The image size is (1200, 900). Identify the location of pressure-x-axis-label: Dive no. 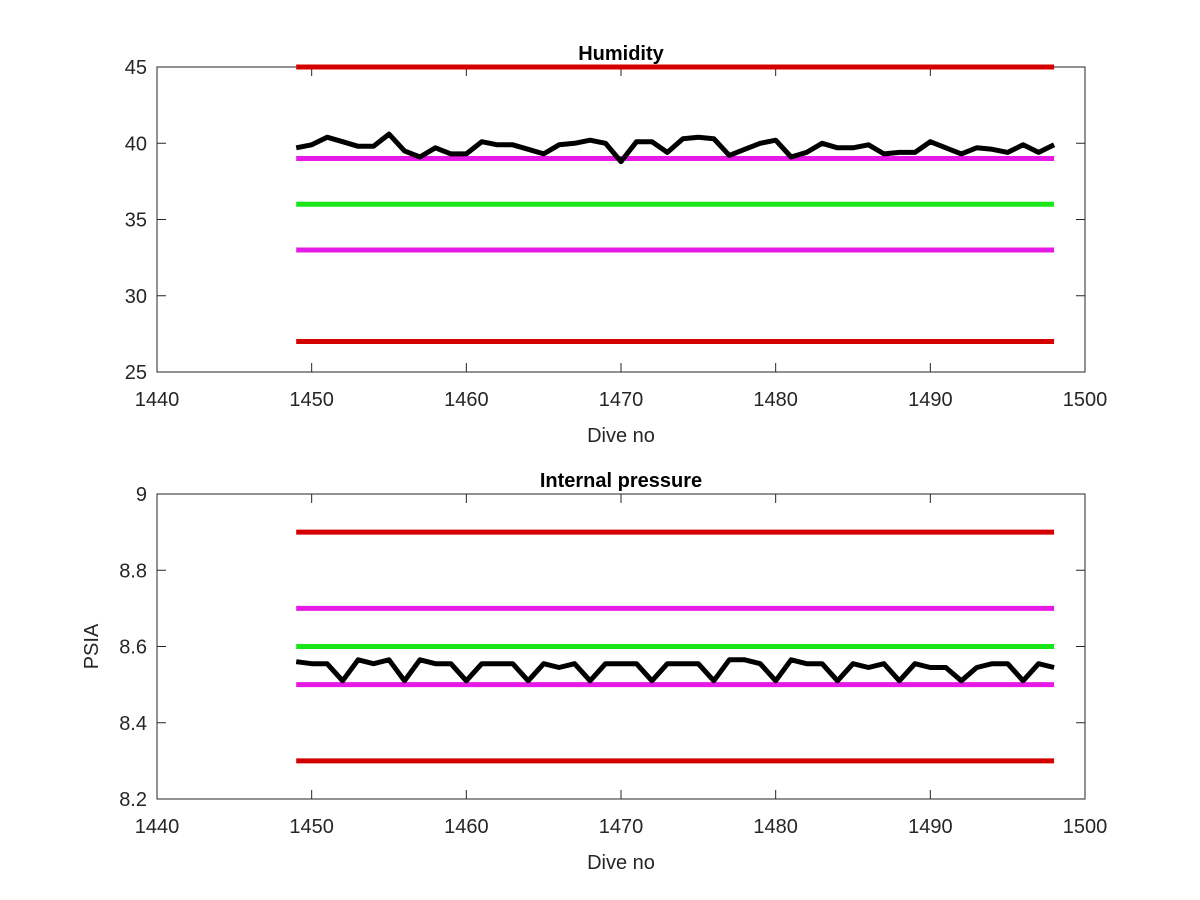
(621, 863).